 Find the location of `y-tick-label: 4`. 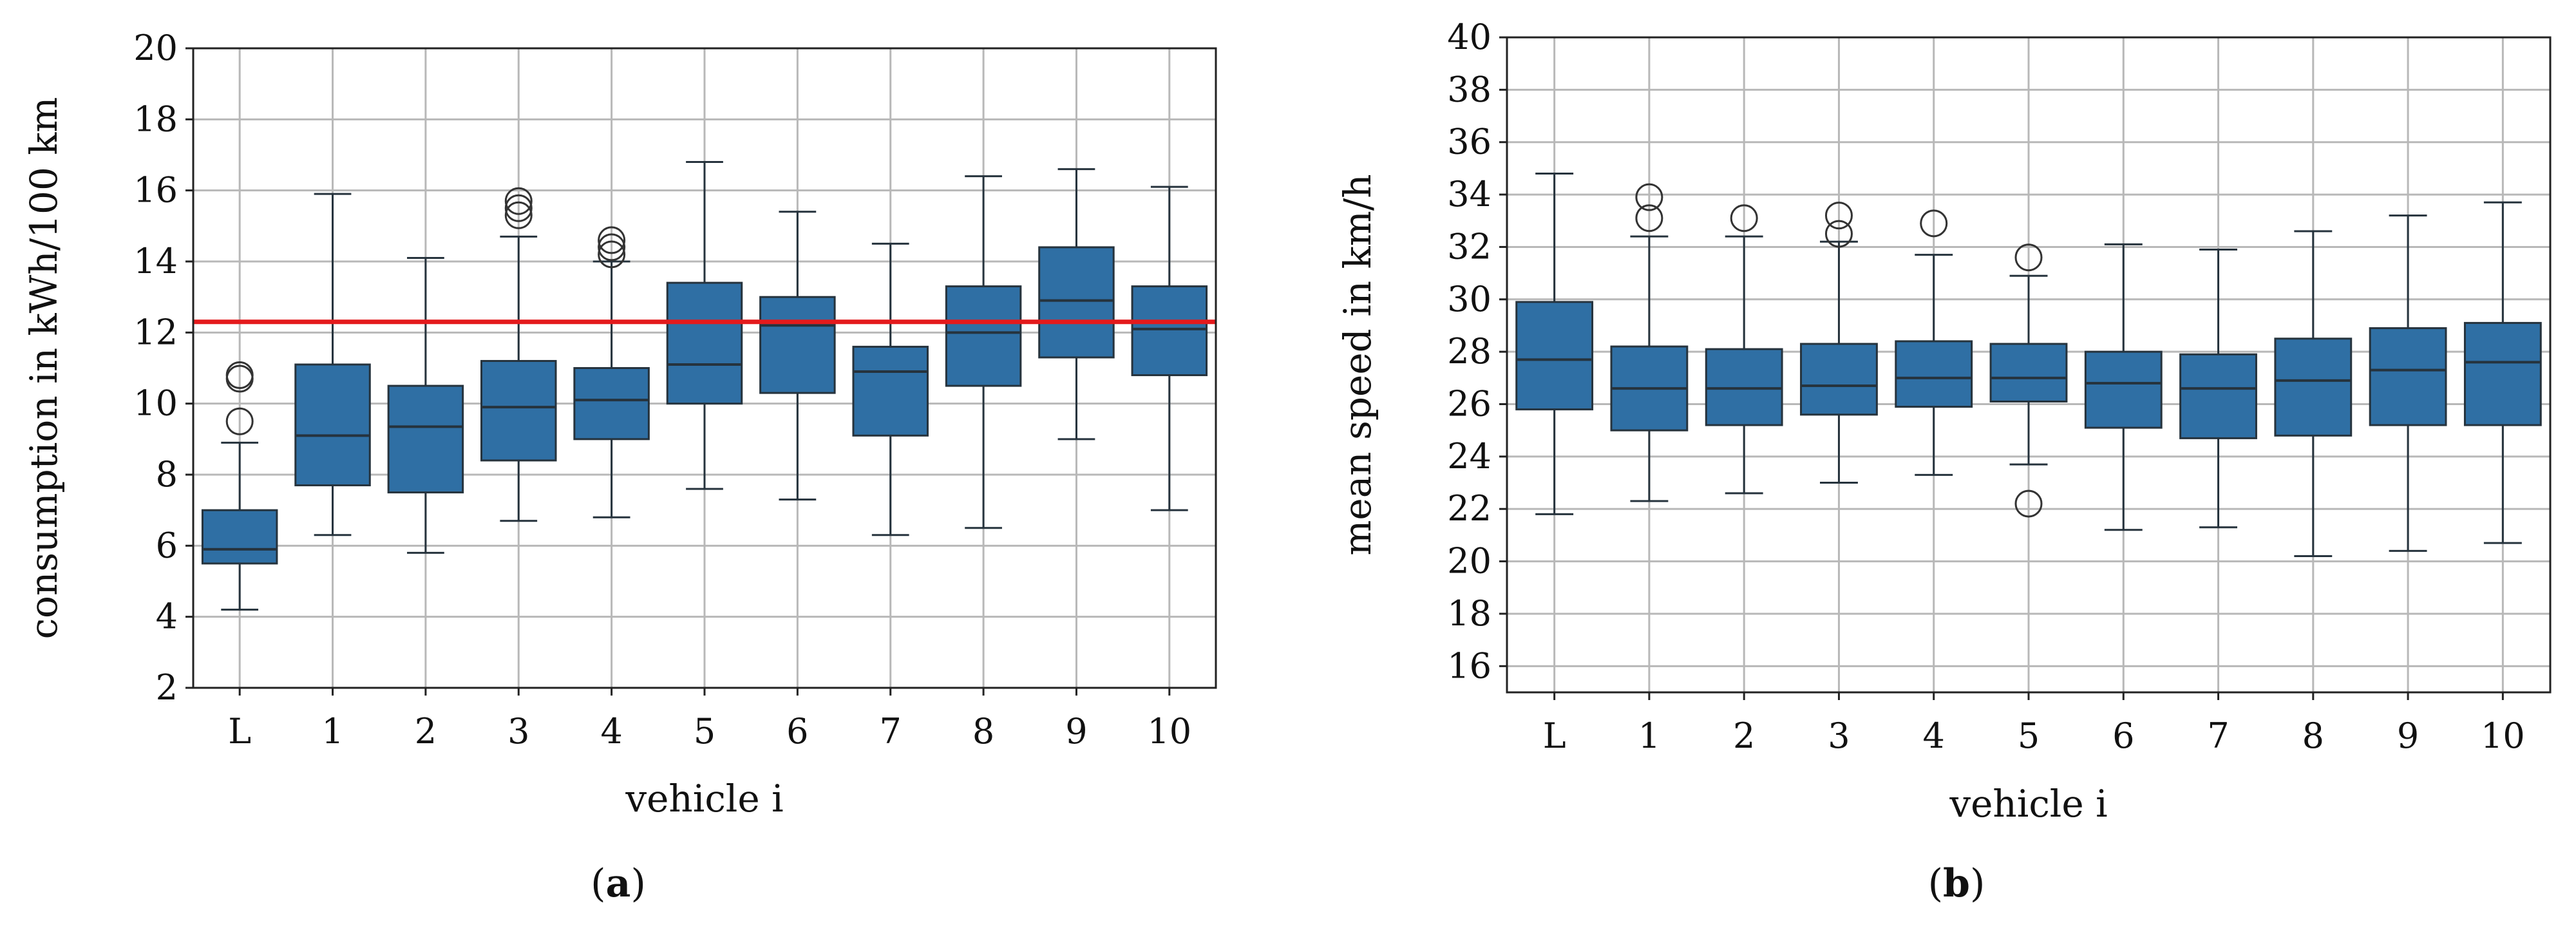

y-tick-label: 4 is located at coordinates (167, 616).